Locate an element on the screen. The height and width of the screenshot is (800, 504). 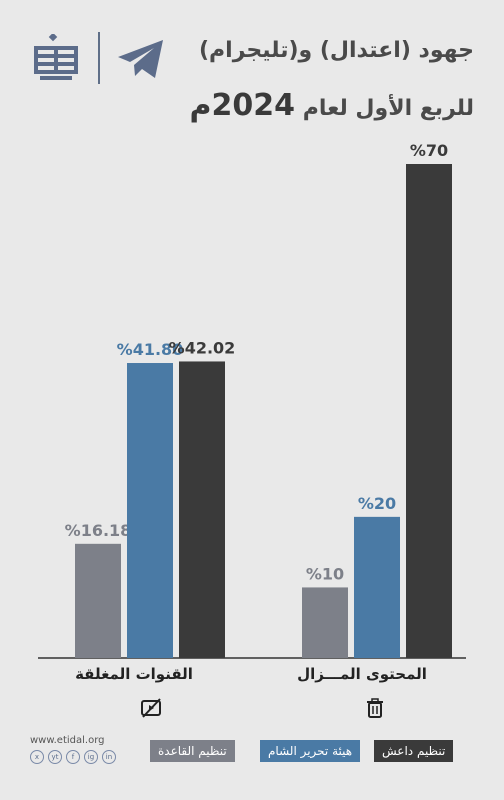
linkedin-icon: in is located at coordinates (109, 757).